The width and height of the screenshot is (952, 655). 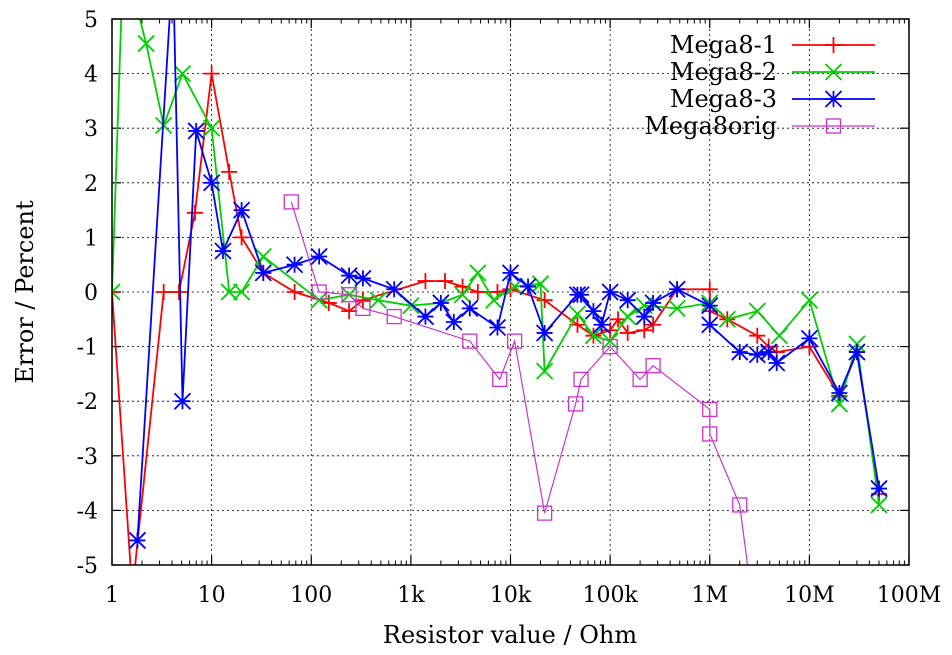 I want to click on y-tick-label: 5, so click(x=91, y=20).